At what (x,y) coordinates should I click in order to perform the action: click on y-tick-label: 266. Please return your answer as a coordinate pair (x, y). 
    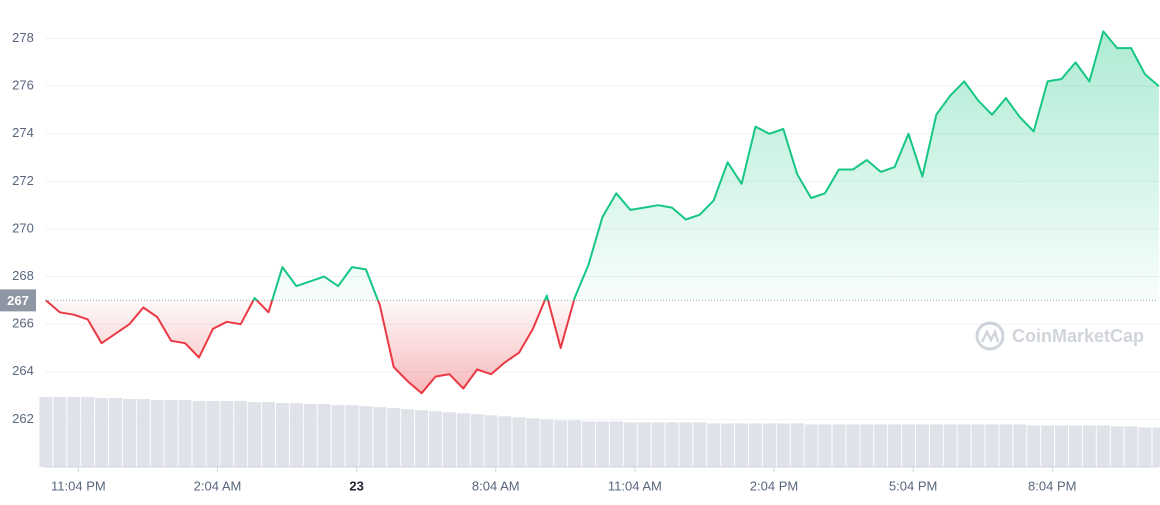
    Looking at the image, I should click on (23, 323).